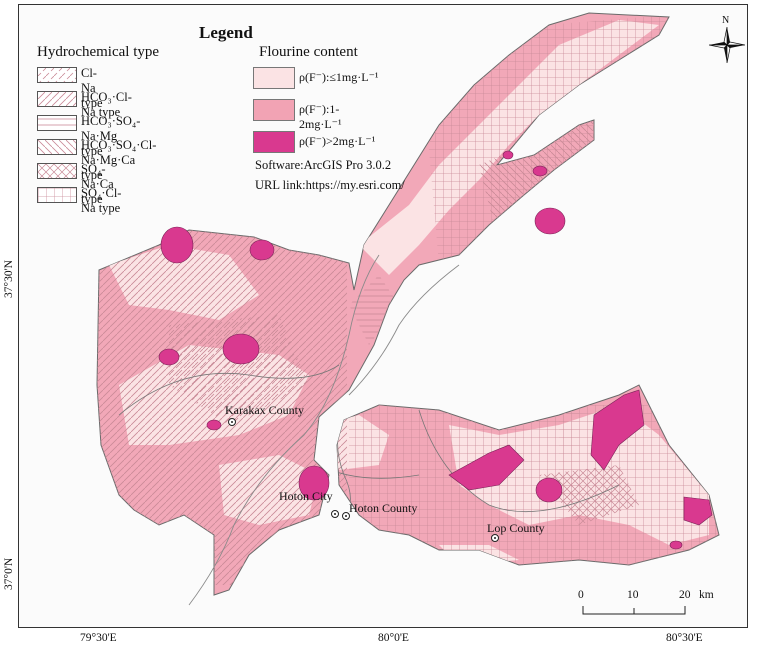 The height and width of the screenshot is (646, 768). What do you see at coordinates (346, 516) in the screenshot?
I see `hoton-county-marker` at bounding box center [346, 516].